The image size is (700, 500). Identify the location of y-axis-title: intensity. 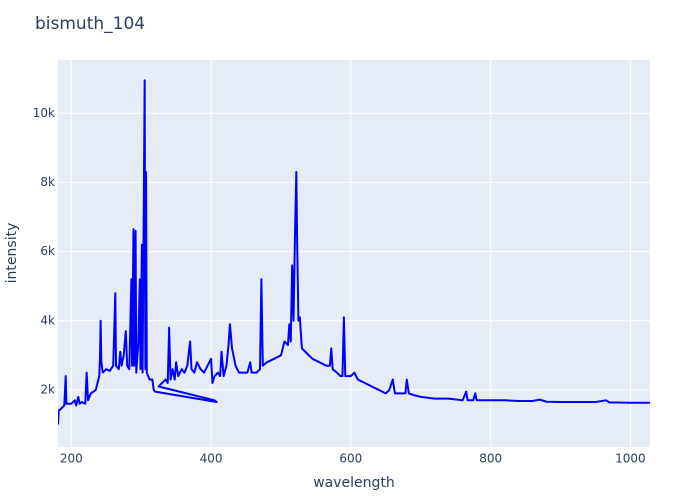
(12, 253).